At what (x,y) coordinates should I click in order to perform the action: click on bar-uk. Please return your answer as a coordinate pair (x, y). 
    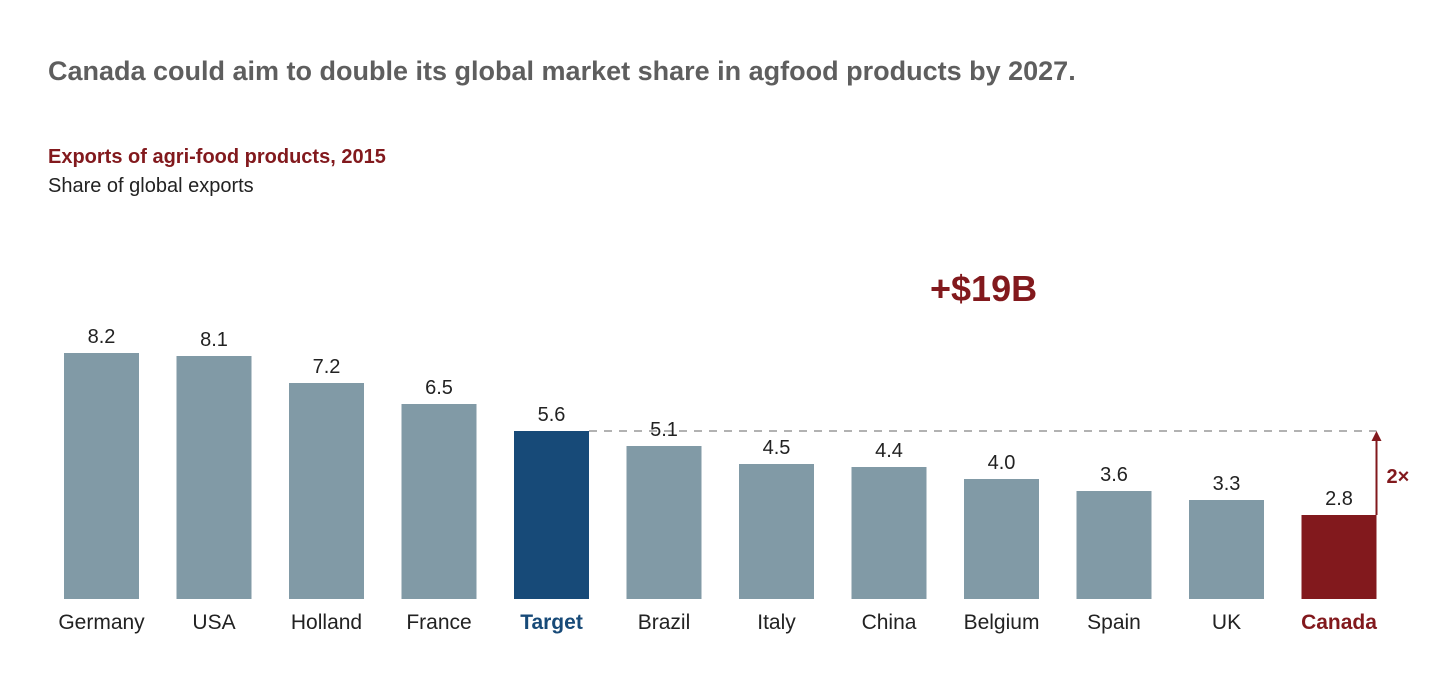
    Looking at the image, I should click on (1226, 549).